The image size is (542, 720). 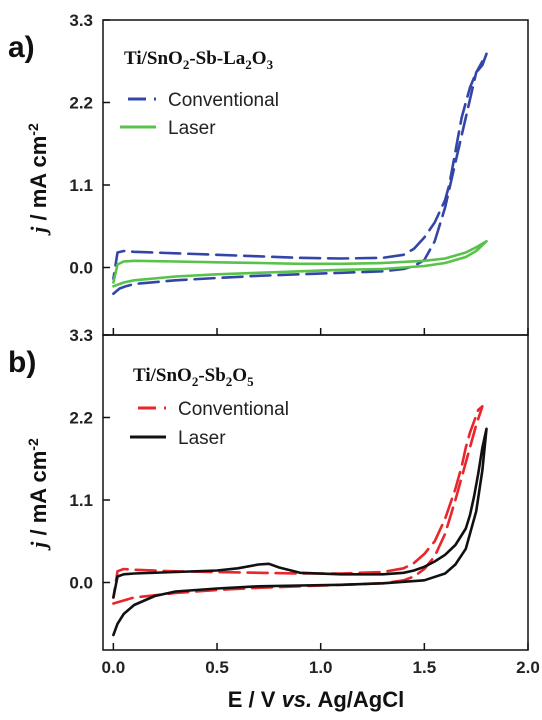 What do you see at coordinates (81, 335) in the screenshot?
I see `panel-b-ytick-label-3: 3.3` at bounding box center [81, 335].